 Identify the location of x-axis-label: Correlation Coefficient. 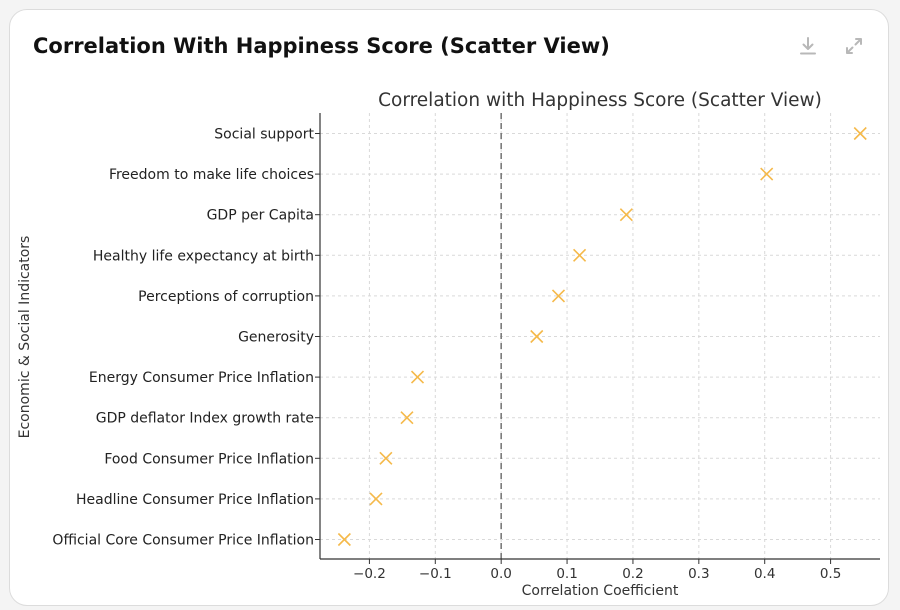
(600, 591).